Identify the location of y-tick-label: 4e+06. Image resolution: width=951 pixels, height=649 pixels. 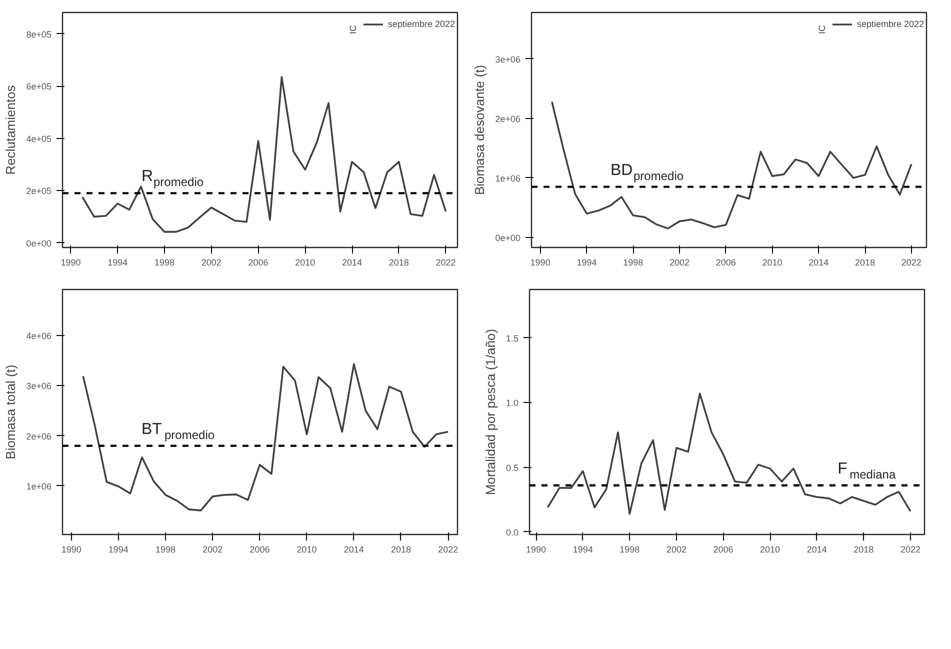
(39, 336).